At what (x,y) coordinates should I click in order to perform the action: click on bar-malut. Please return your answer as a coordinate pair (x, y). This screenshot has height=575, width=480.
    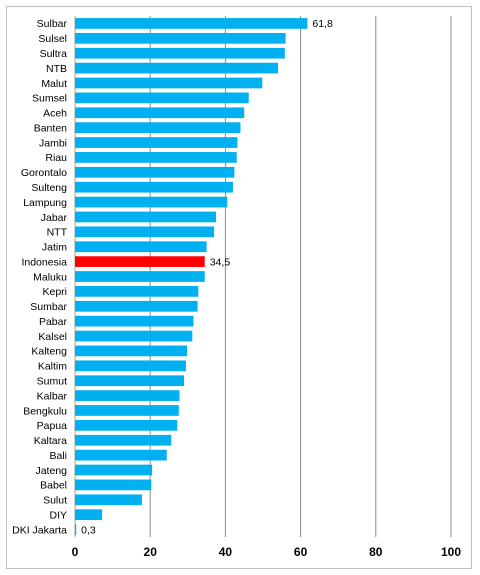
    Looking at the image, I should click on (169, 83).